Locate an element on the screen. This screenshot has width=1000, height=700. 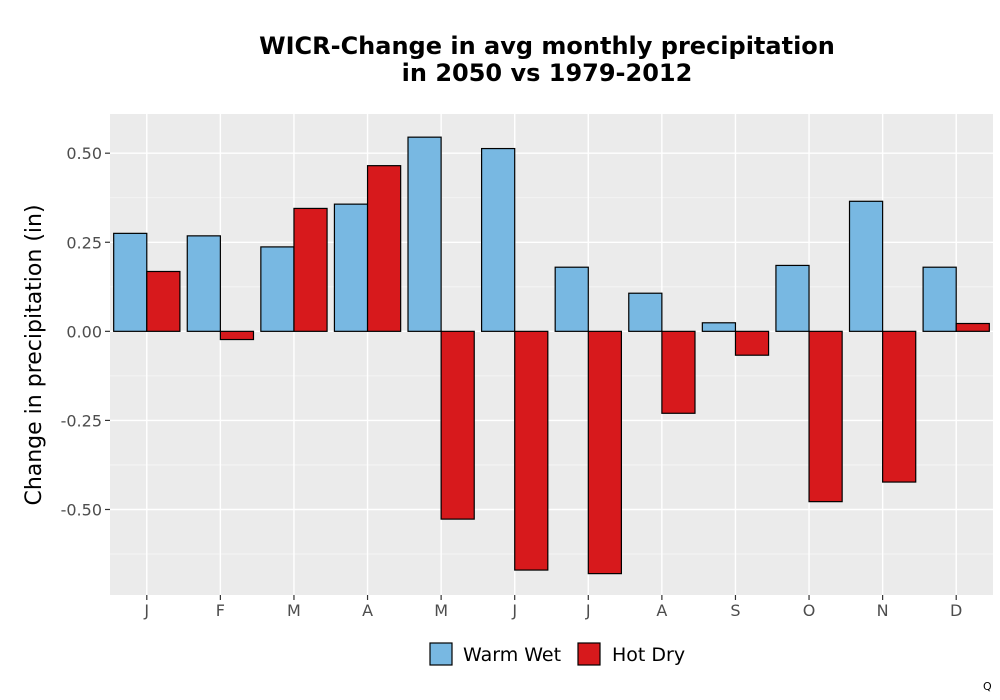
y-axis-ticks: -0.50 -0.25 0.00 0.25 0.50 is located at coordinates (85, 331).